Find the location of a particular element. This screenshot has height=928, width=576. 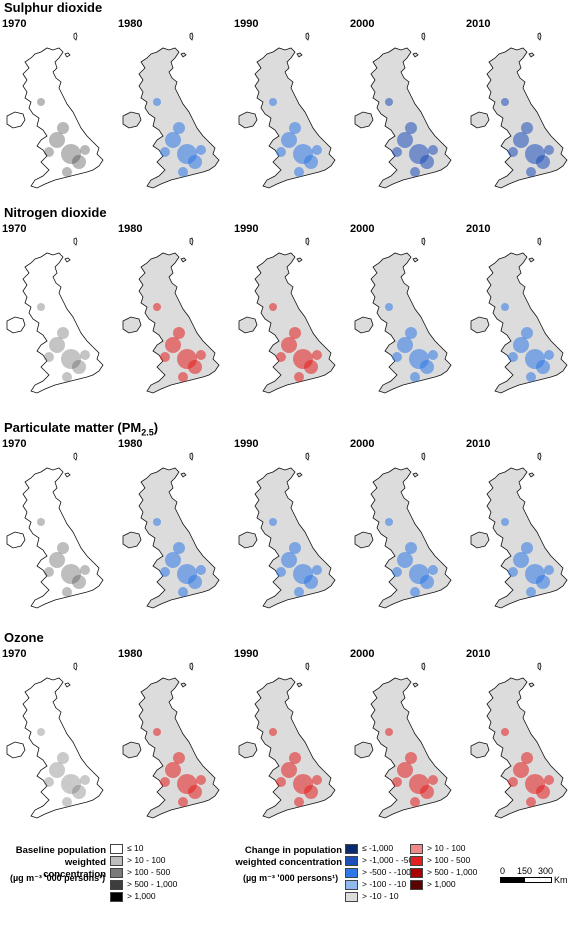

year-label: 1980 is located at coordinates (130, 444).